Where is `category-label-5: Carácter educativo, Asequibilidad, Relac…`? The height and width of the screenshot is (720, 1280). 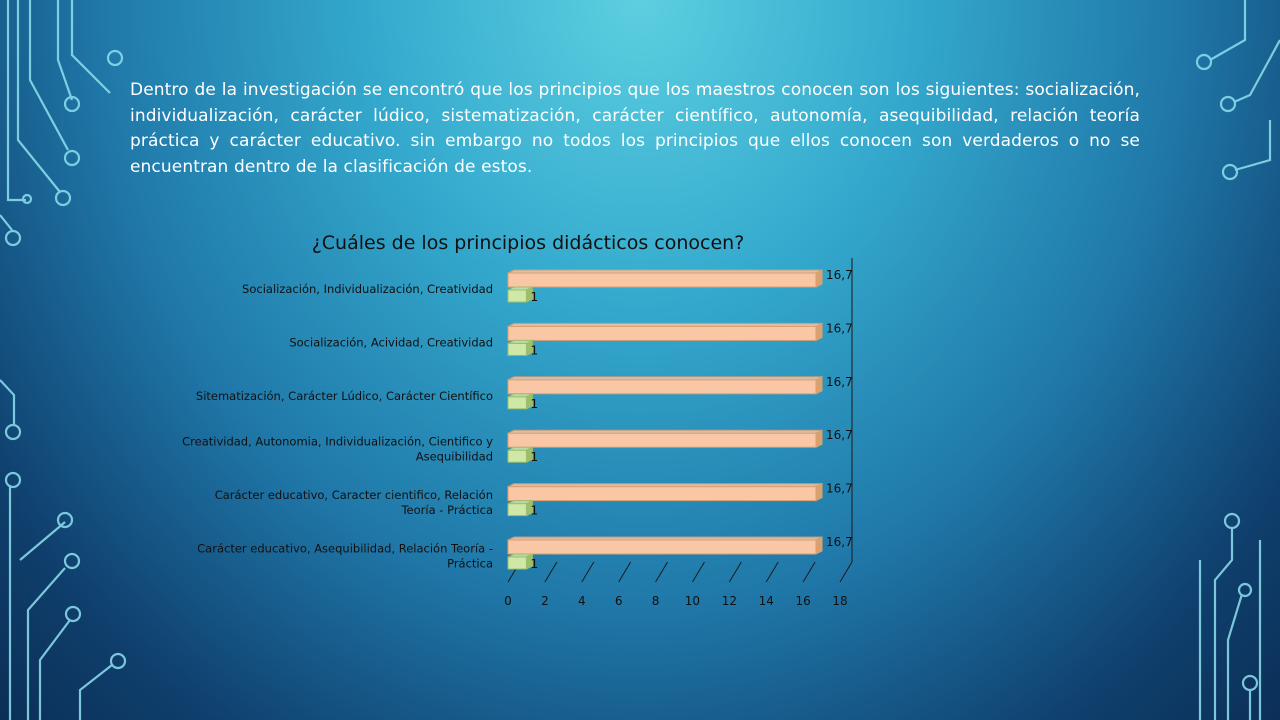
category-label-5: Carácter educativo, Asequibilidad, Relac… is located at coordinates (345, 556).